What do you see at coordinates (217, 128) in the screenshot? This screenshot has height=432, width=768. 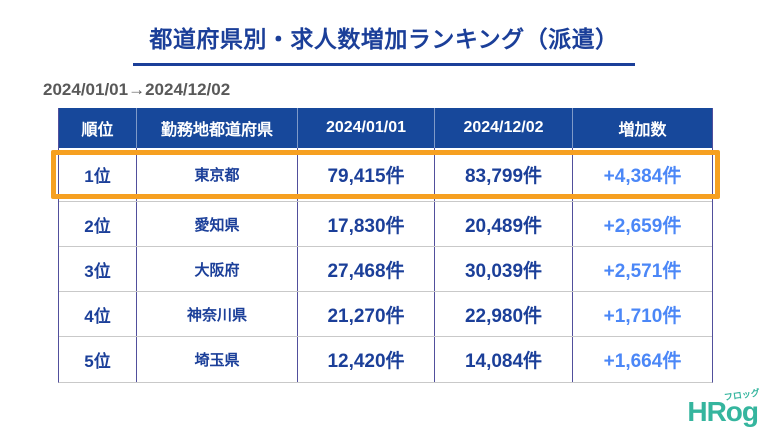 I see `column-header-prefecture: 勤務地都道府県` at bounding box center [217, 128].